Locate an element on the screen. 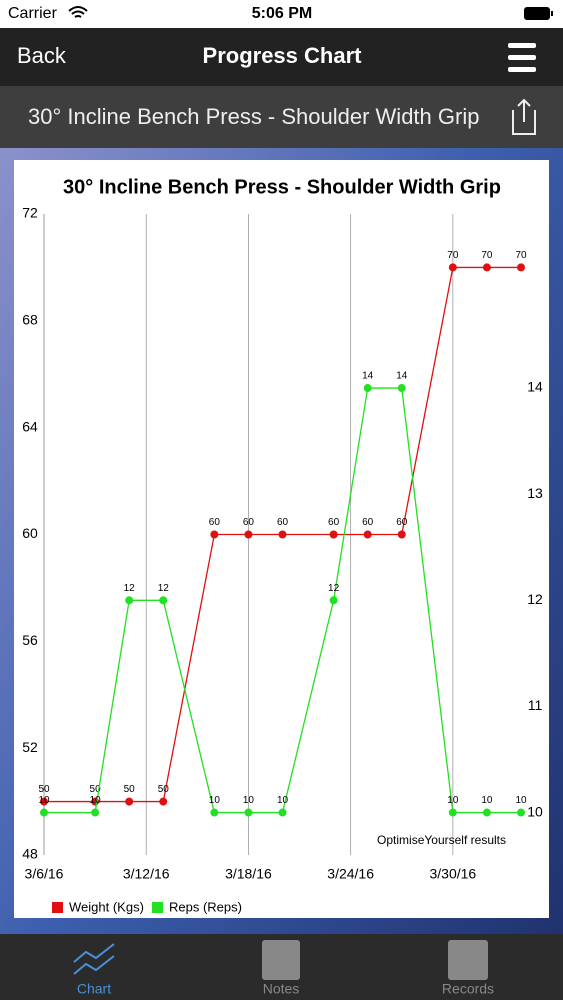  nav-title: Progress Chart is located at coordinates (283, 55).